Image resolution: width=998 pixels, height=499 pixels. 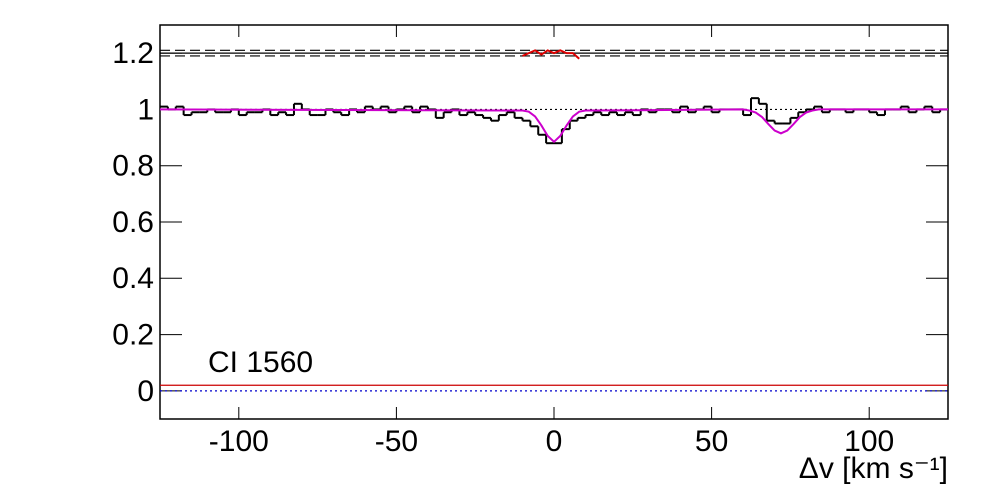 I want to click on y-tick-label: 0.4, so click(x=133, y=278).